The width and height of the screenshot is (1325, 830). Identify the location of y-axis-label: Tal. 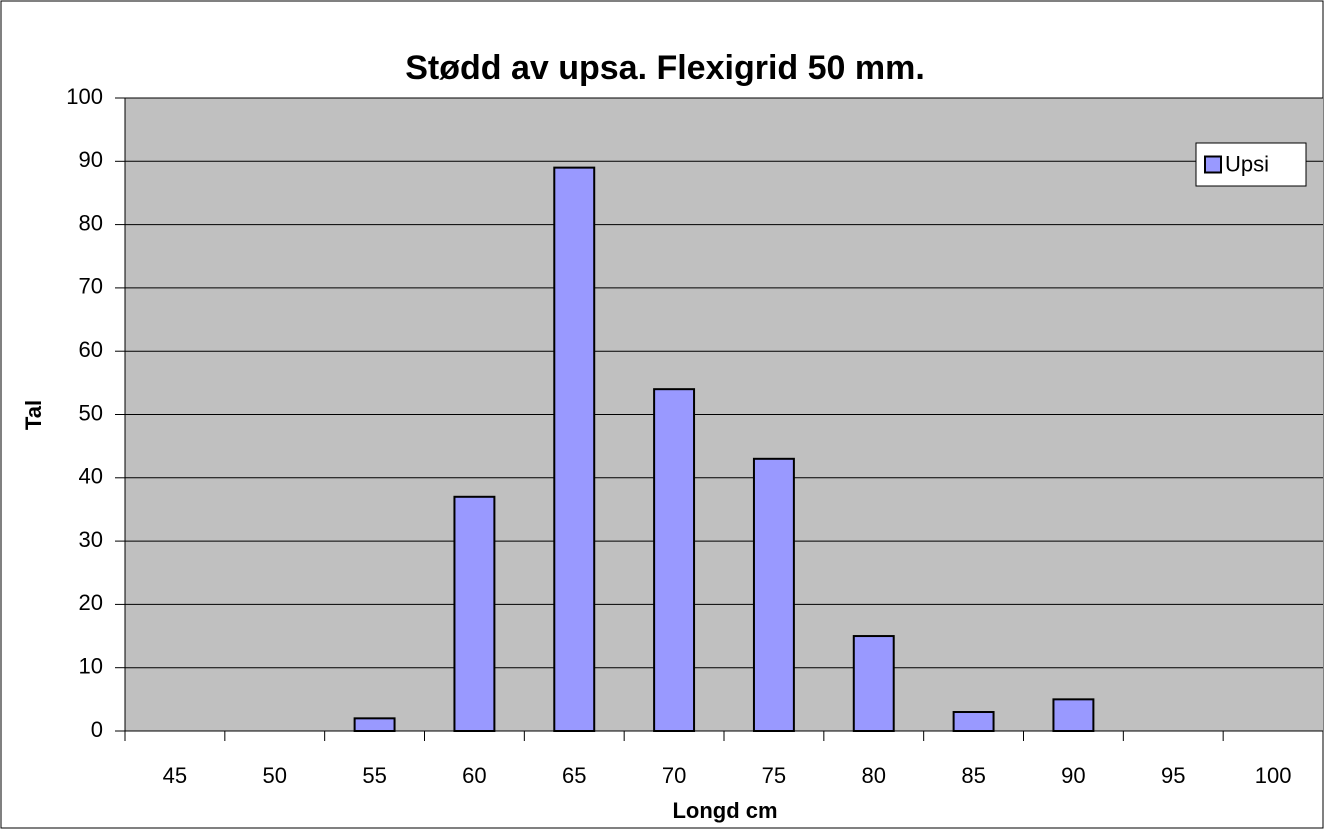
(33, 415).